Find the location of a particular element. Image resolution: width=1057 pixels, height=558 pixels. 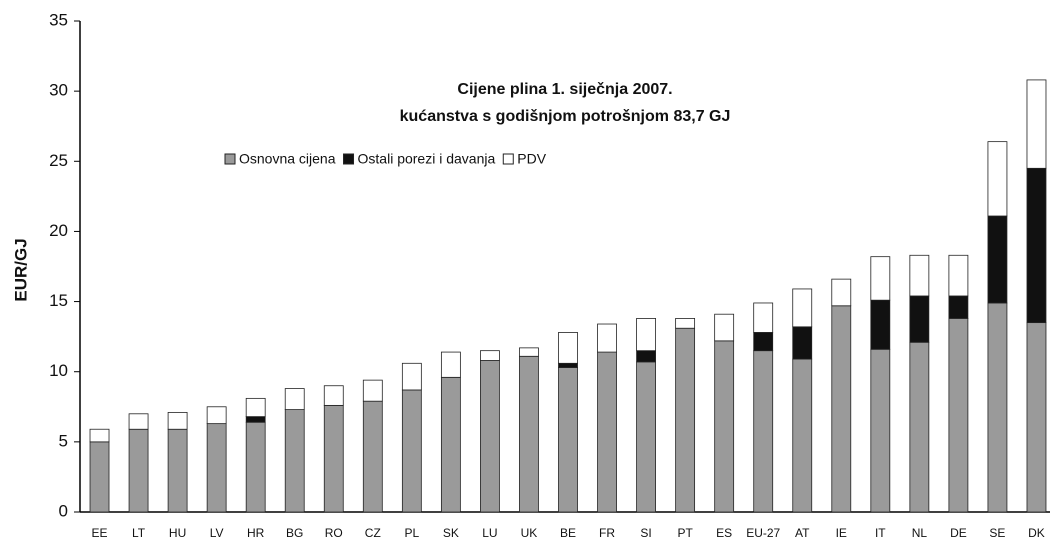

x-tick-label: SE is located at coordinates (997, 533).